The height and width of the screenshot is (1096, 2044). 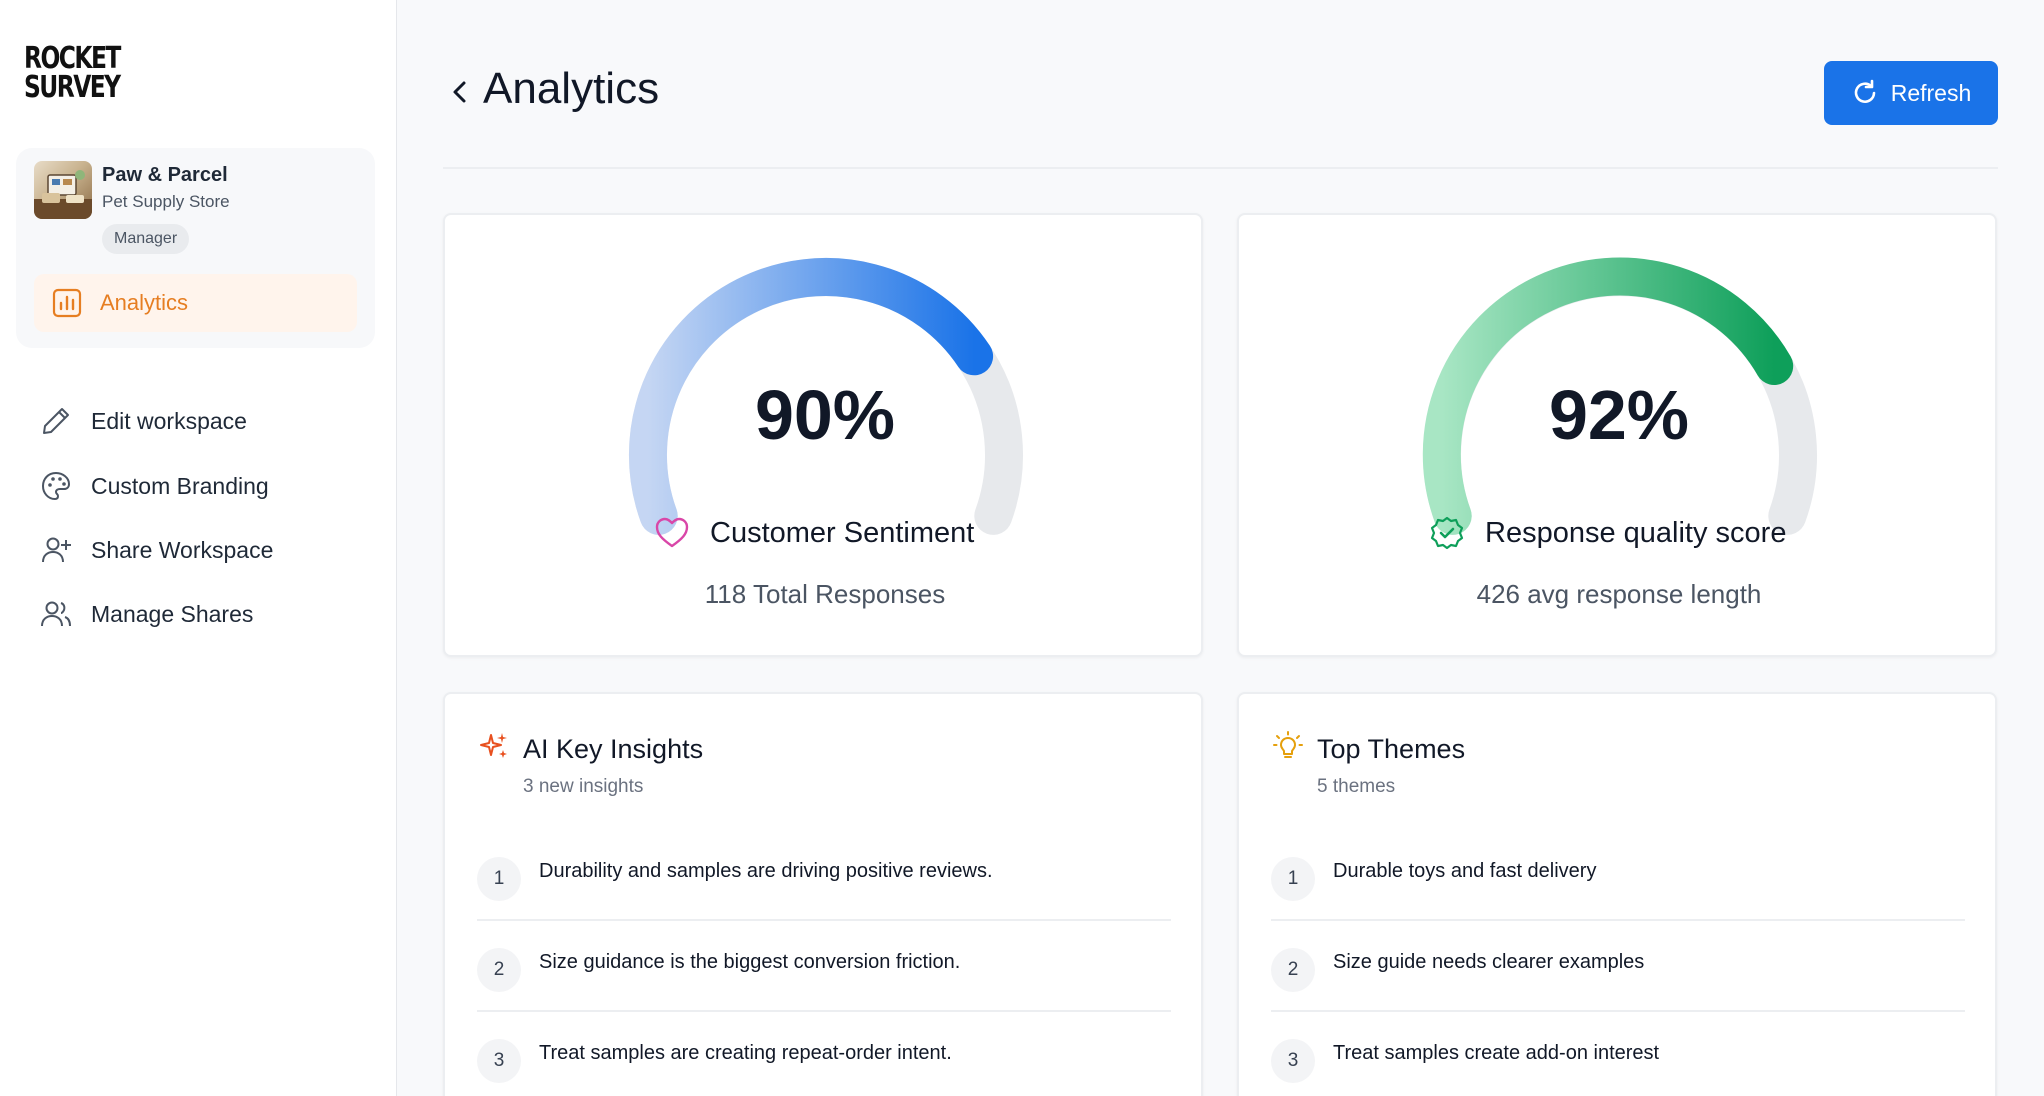 What do you see at coordinates (56, 550) in the screenshot?
I see `user-plus-icon` at bounding box center [56, 550].